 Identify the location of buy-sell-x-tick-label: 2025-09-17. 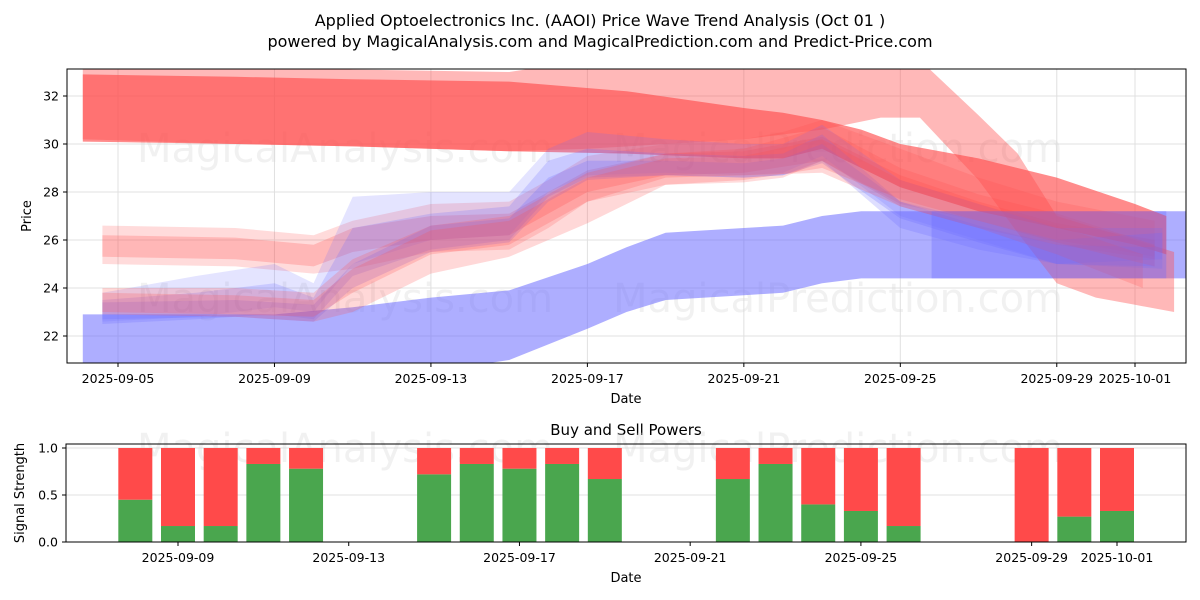
(519, 557).